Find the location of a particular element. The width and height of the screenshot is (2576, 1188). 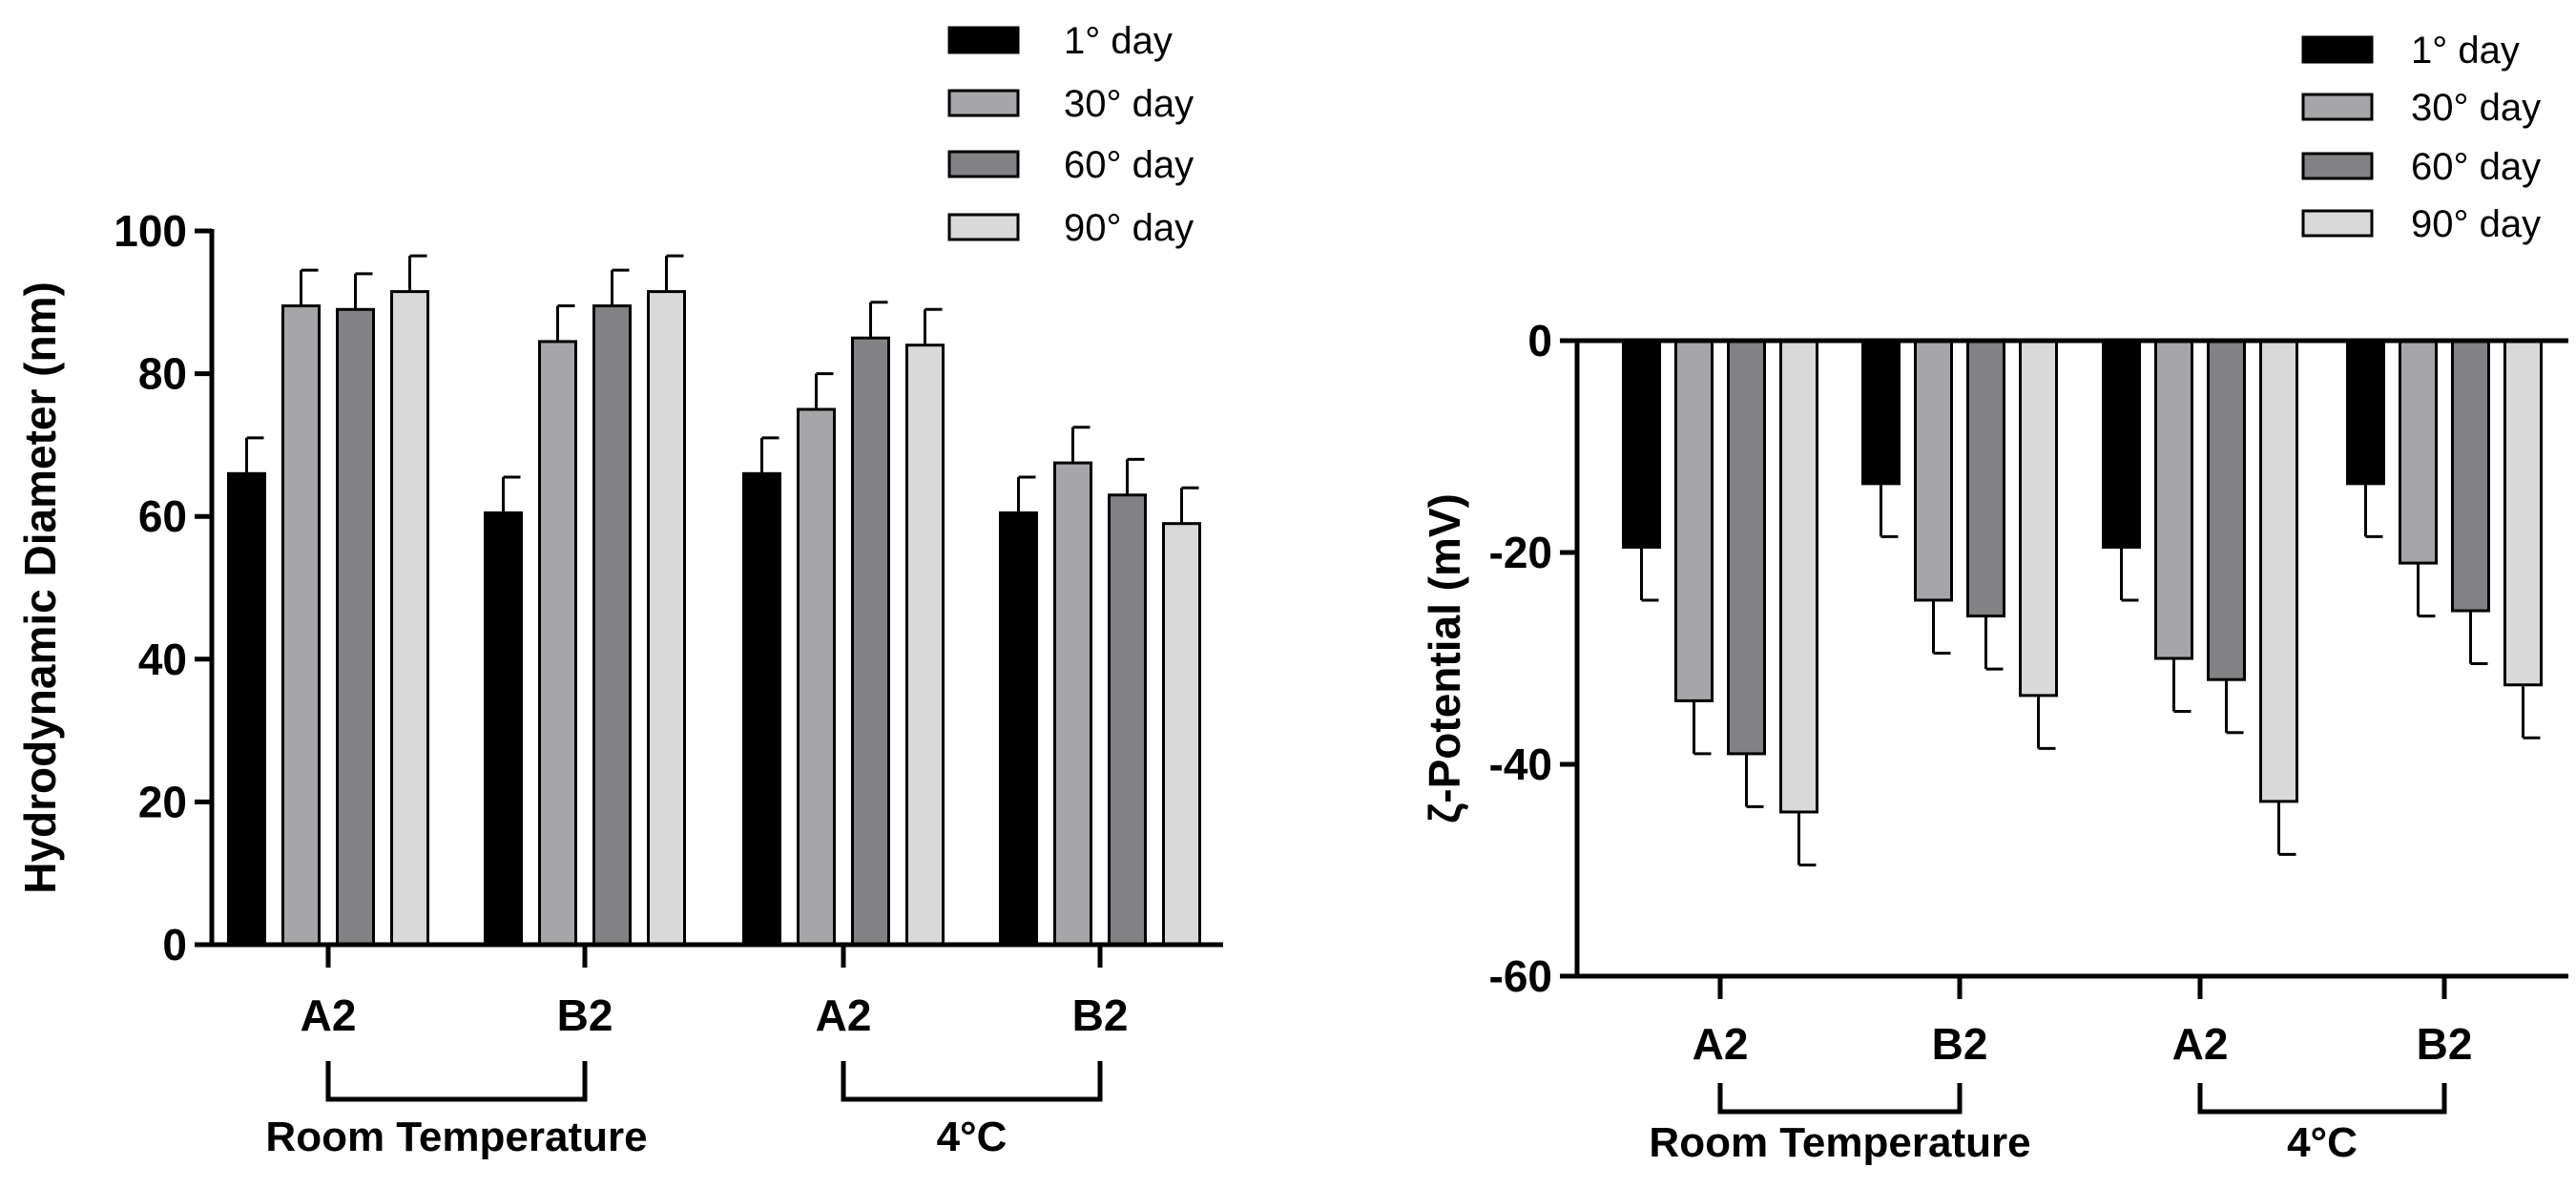

y-tick-label: 80 is located at coordinates (162, 374).